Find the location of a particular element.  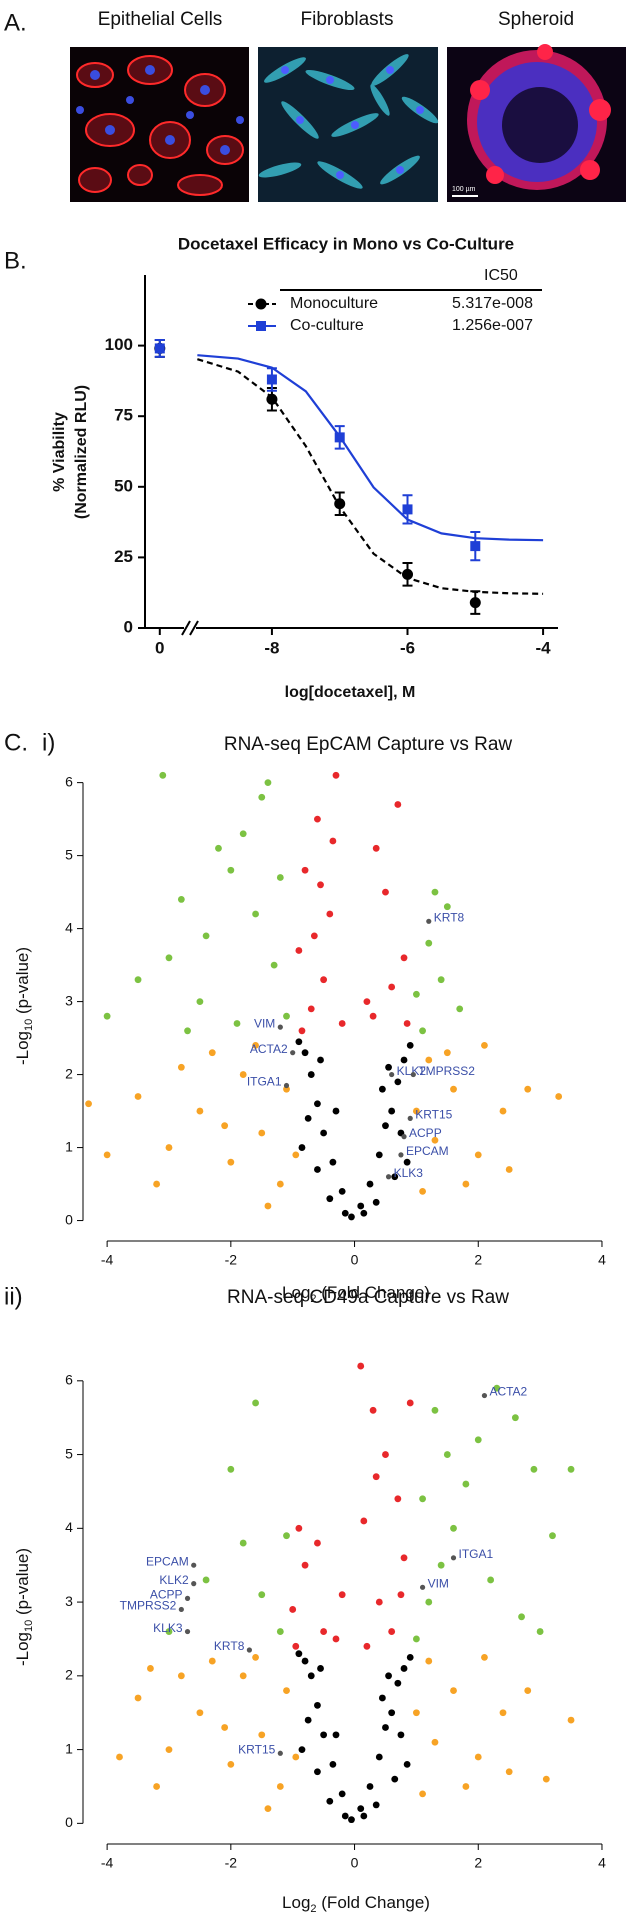

gene-label: VIM is located at coordinates (438, 1584).